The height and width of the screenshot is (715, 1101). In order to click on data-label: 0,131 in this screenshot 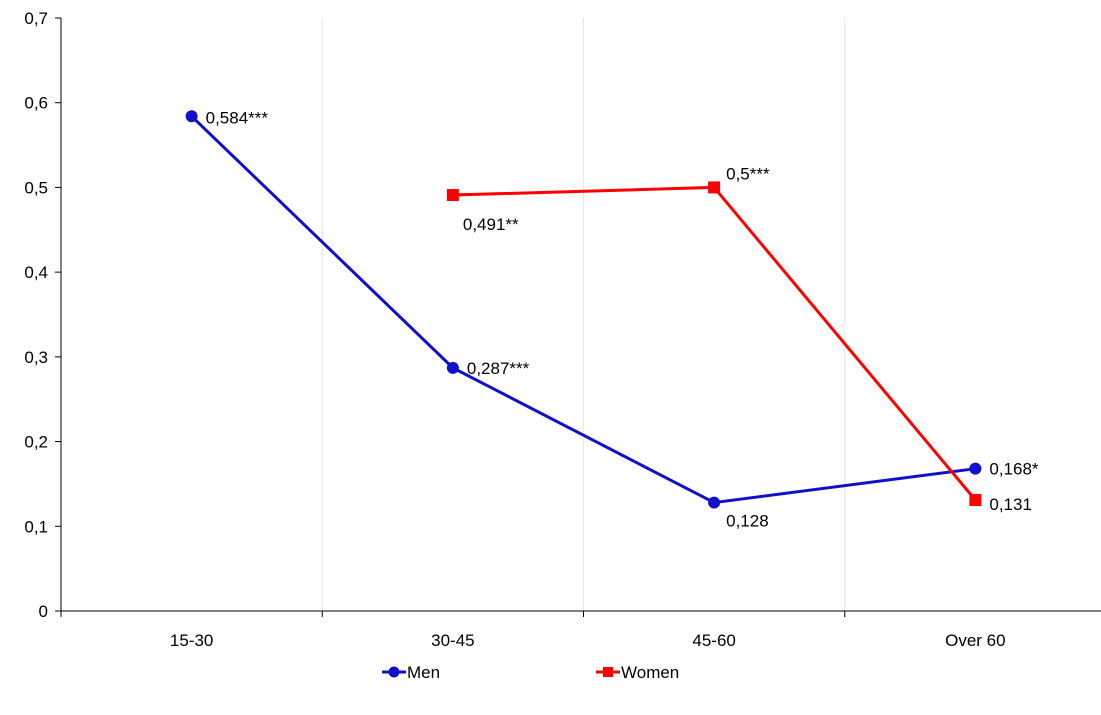, I will do `click(1010, 504)`.